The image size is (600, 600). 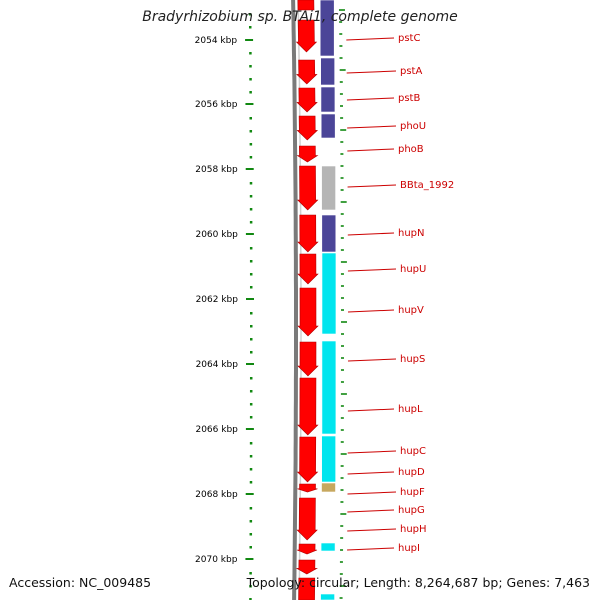 What do you see at coordinates (216, 495) in the screenshot?
I see `ruler-label: 2068 kbp` at bounding box center [216, 495].